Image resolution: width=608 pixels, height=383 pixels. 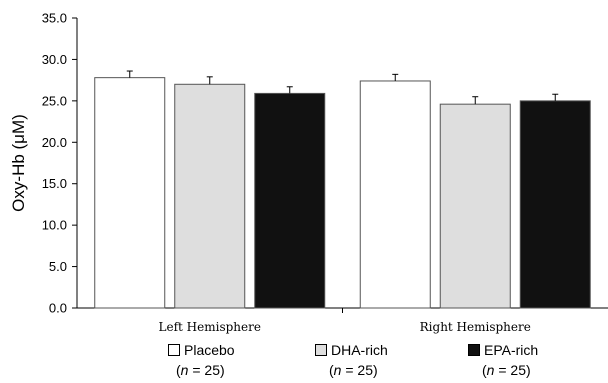 I want to click on y-tick-label-5: 25.0, so click(x=54, y=100).